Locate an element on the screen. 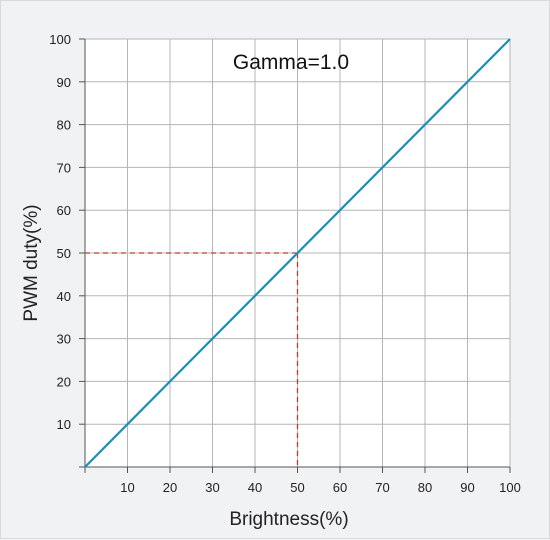  y-axis-label: PWM duty(%) is located at coordinates (31, 262).